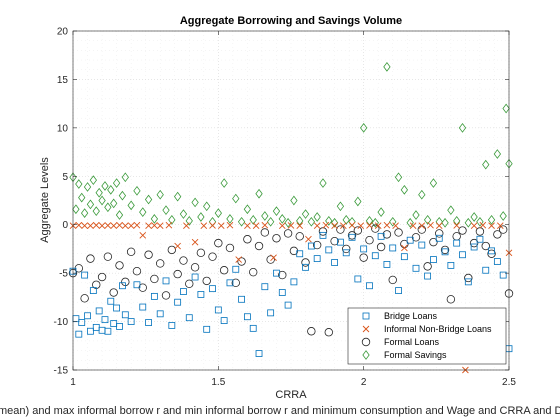 Image resolution: width=560 pixels, height=420 pixels. I want to click on x-tick-label: 1, so click(73, 382).